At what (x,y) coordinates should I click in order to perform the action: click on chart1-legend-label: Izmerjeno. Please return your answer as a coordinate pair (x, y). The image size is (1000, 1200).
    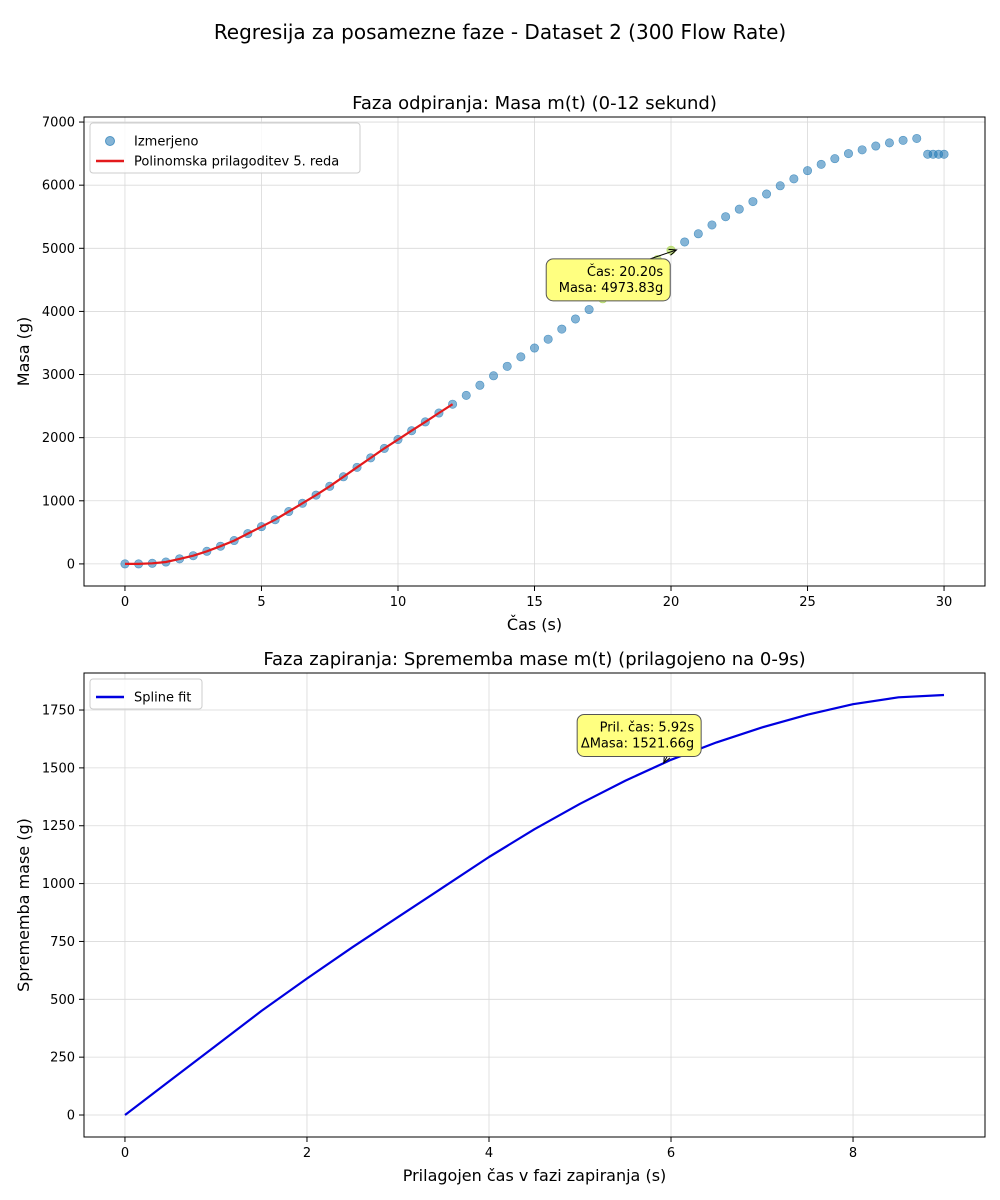
    Looking at the image, I should click on (166, 142).